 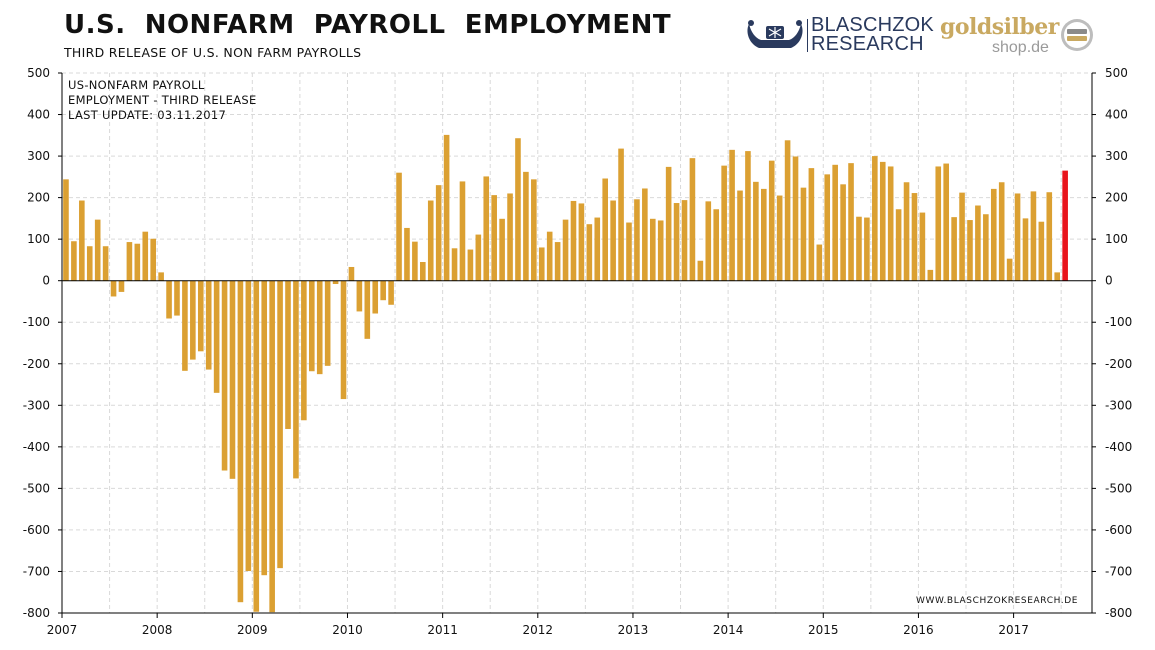 I want to click on x-tick-label: 2012, so click(x=538, y=630).